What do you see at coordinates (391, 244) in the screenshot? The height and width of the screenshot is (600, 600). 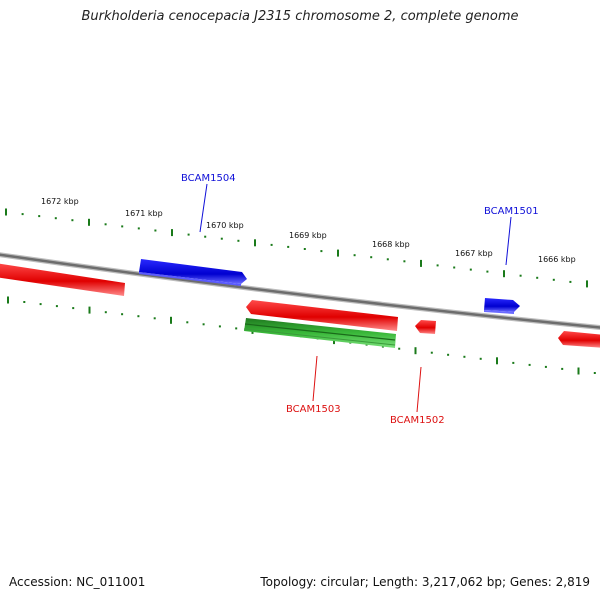 I see `ruler-label-1668: 1668 kbp` at bounding box center [391, 244].